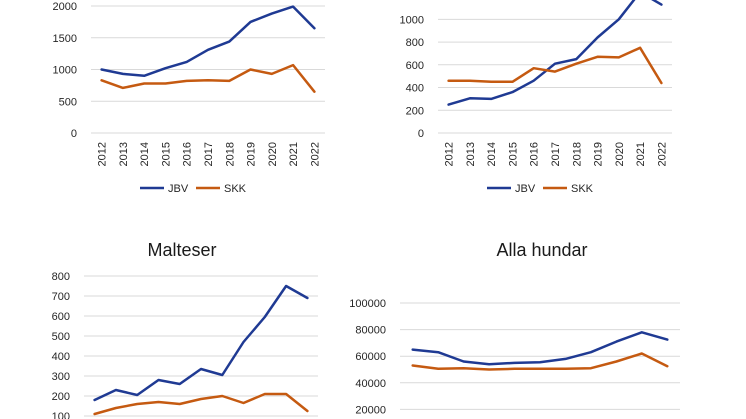  What do you see at coordinates (541, 250) in the screenshot?
I see `chart-title: Alla hundar` at bounding box center [541, 250].